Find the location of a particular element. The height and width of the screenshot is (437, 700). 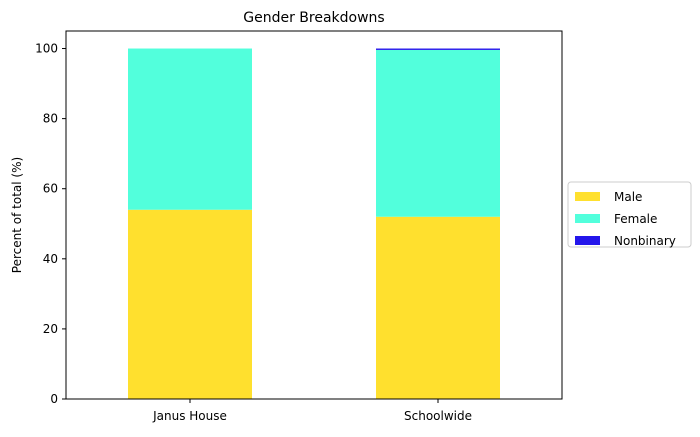

y-axis: 0 20 40 60 80 100 is located at coordinates (50, 224).